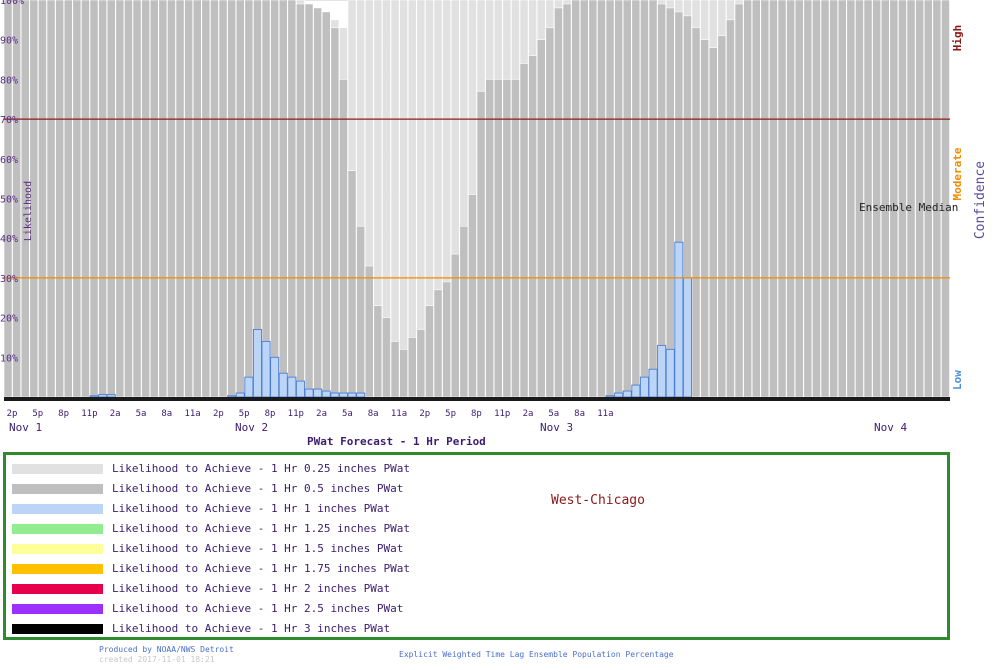 The height and width of the screenshot is (670, 1000). What do you see at coordinates (12, 182) in the screenshot?
I see `y-tick-labels: 10% 20% 30% 40% 50% 60% 70% 80% 90% 100%` at bounding box center [12, 182].